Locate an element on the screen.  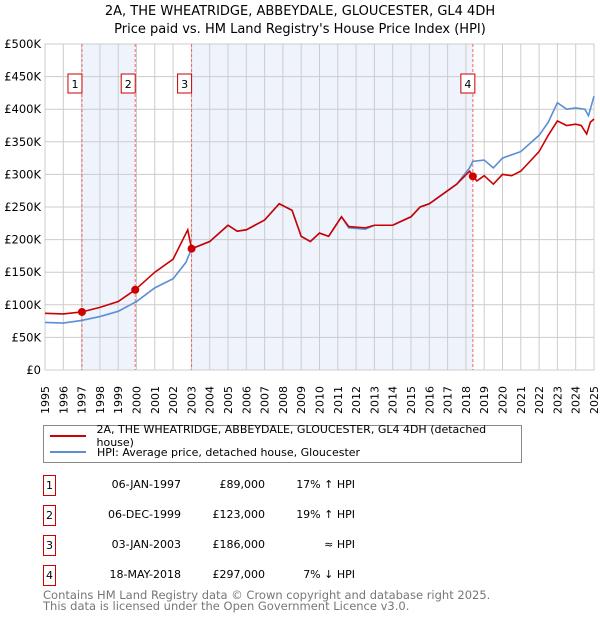
sale-hpi-comparison: 19% ↑ HPI is located at coordinates (325, 514).